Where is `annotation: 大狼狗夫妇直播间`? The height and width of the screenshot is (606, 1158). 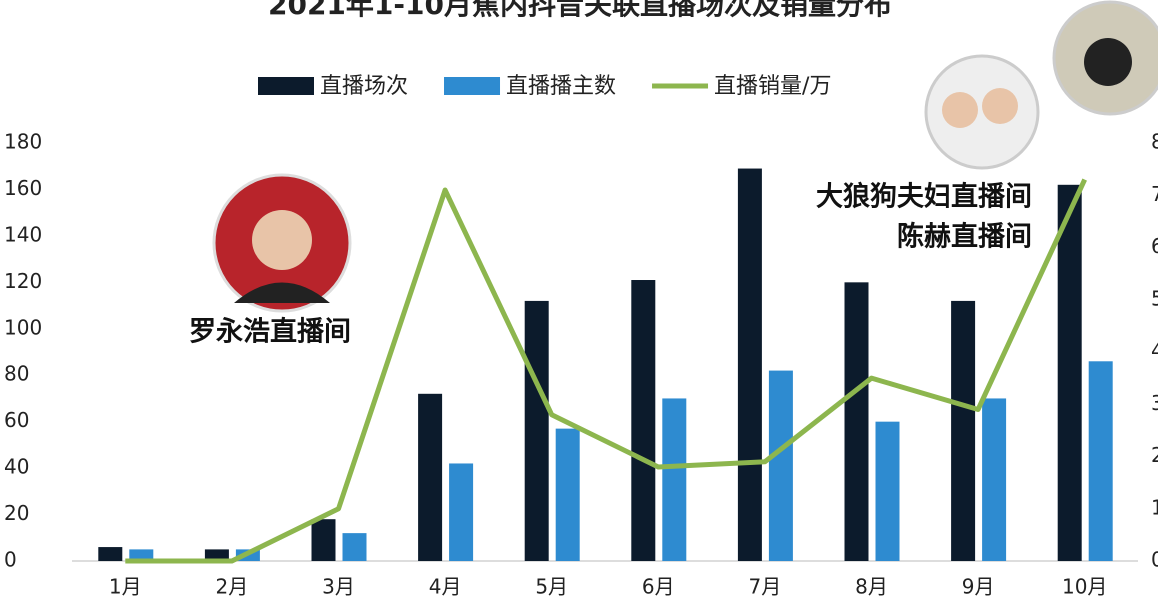 annotation: 大狼狗夫妇直播间 is located at coordinates (924, 197).